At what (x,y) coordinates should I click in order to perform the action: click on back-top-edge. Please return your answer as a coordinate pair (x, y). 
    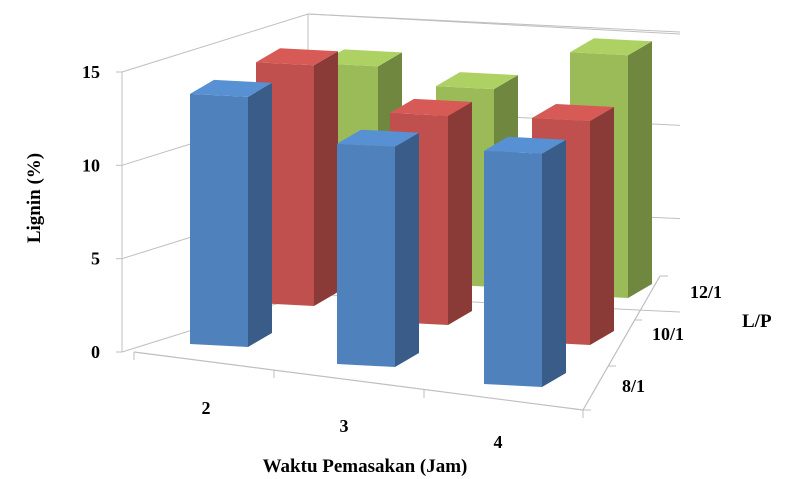
    Looking at the image, I should click on (494, 24).